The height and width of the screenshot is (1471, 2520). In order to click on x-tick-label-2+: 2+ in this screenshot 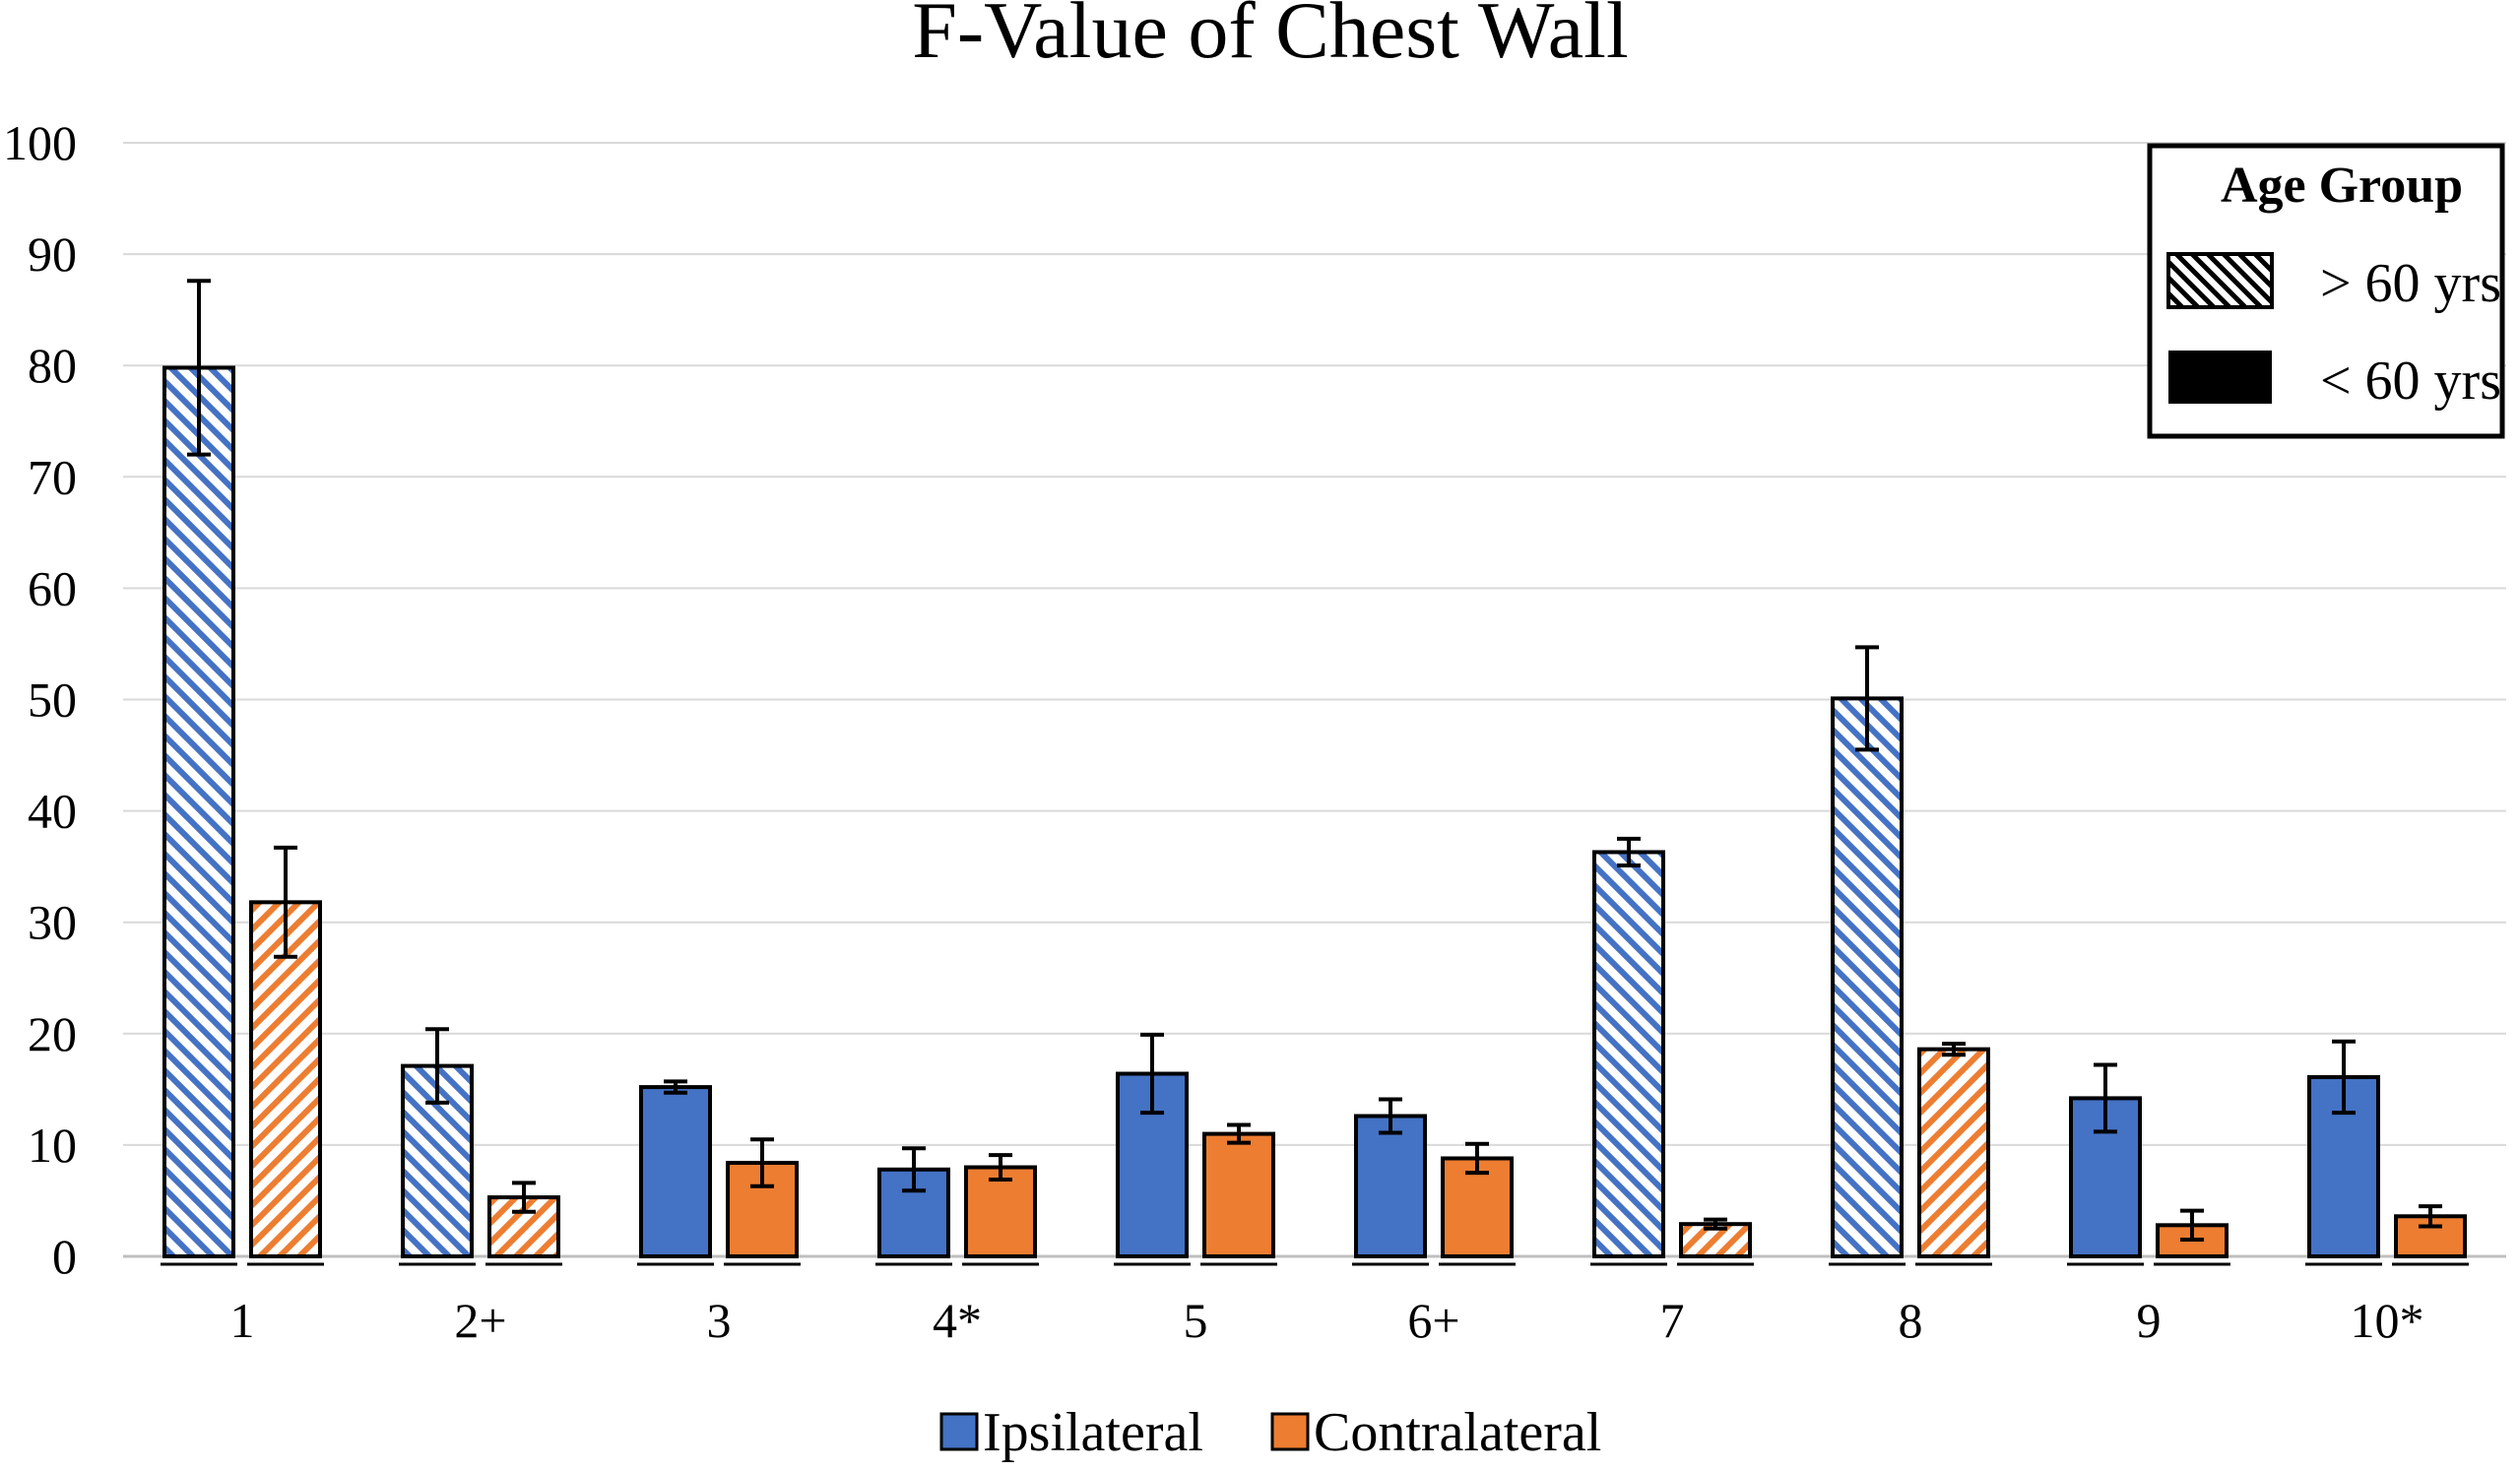, I will do `click(480, 1320)`.